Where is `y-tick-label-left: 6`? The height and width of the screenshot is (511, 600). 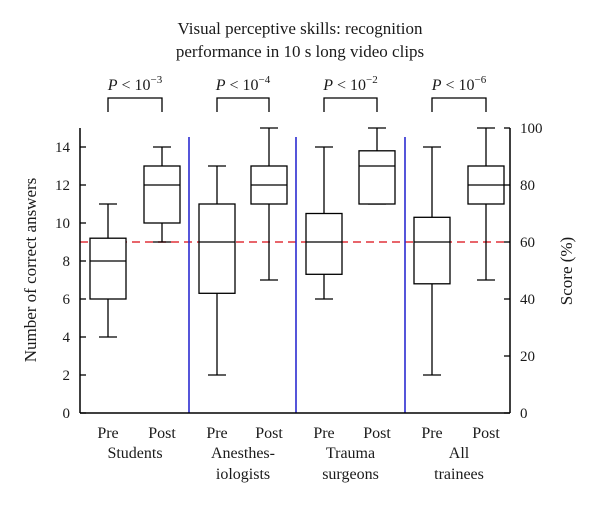
y-tick-label-left: 6 is located at coordinates (67, 300).